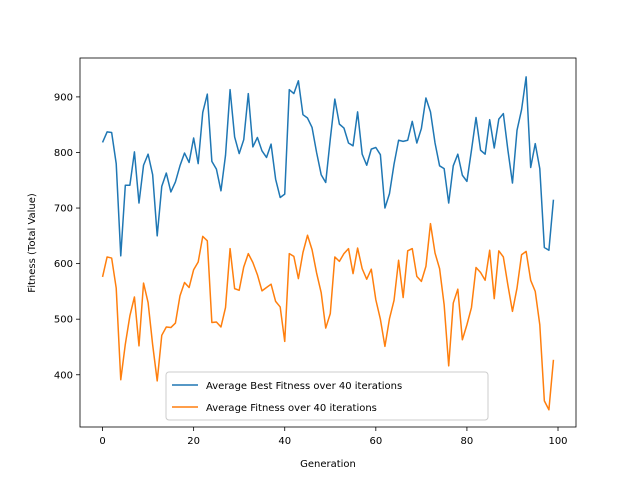 The height and width of the screenshot is (480, 640). What do you see at coordinates (63, 320) in the screenshot?
I see `y-tick-label: 500` at bounding box center [63, 320].